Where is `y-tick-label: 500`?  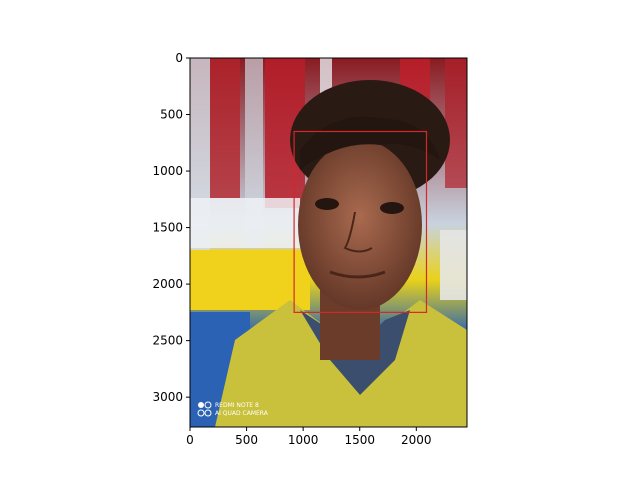 y-tick-label: 500 is located at coordinates (171, 115).